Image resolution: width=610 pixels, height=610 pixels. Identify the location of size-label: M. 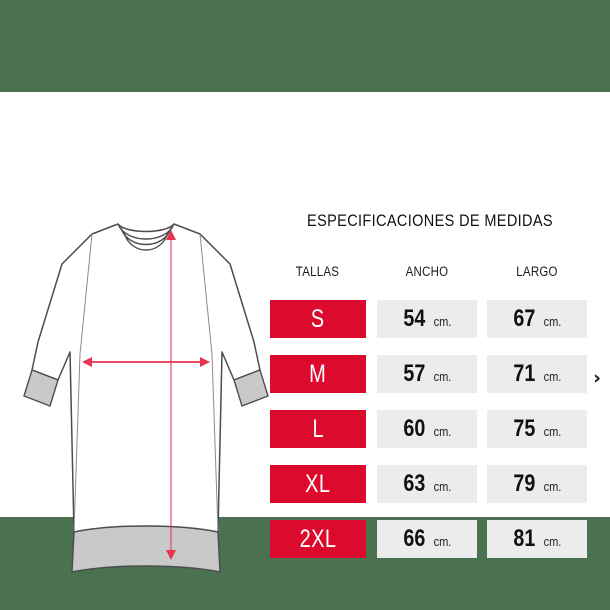
(318, 373).